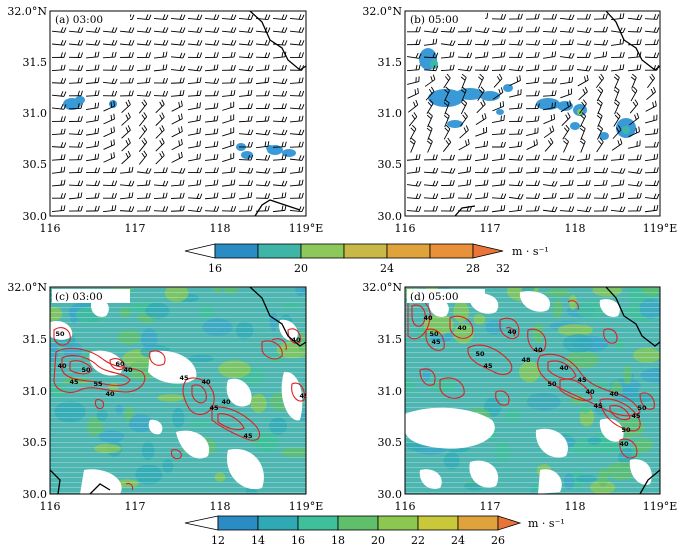 The height and width of the screenshot is (547, 688). Describe the element at coordinates (50, 228) in the screenshot. I see `xtick-a-0: 116` at that location.